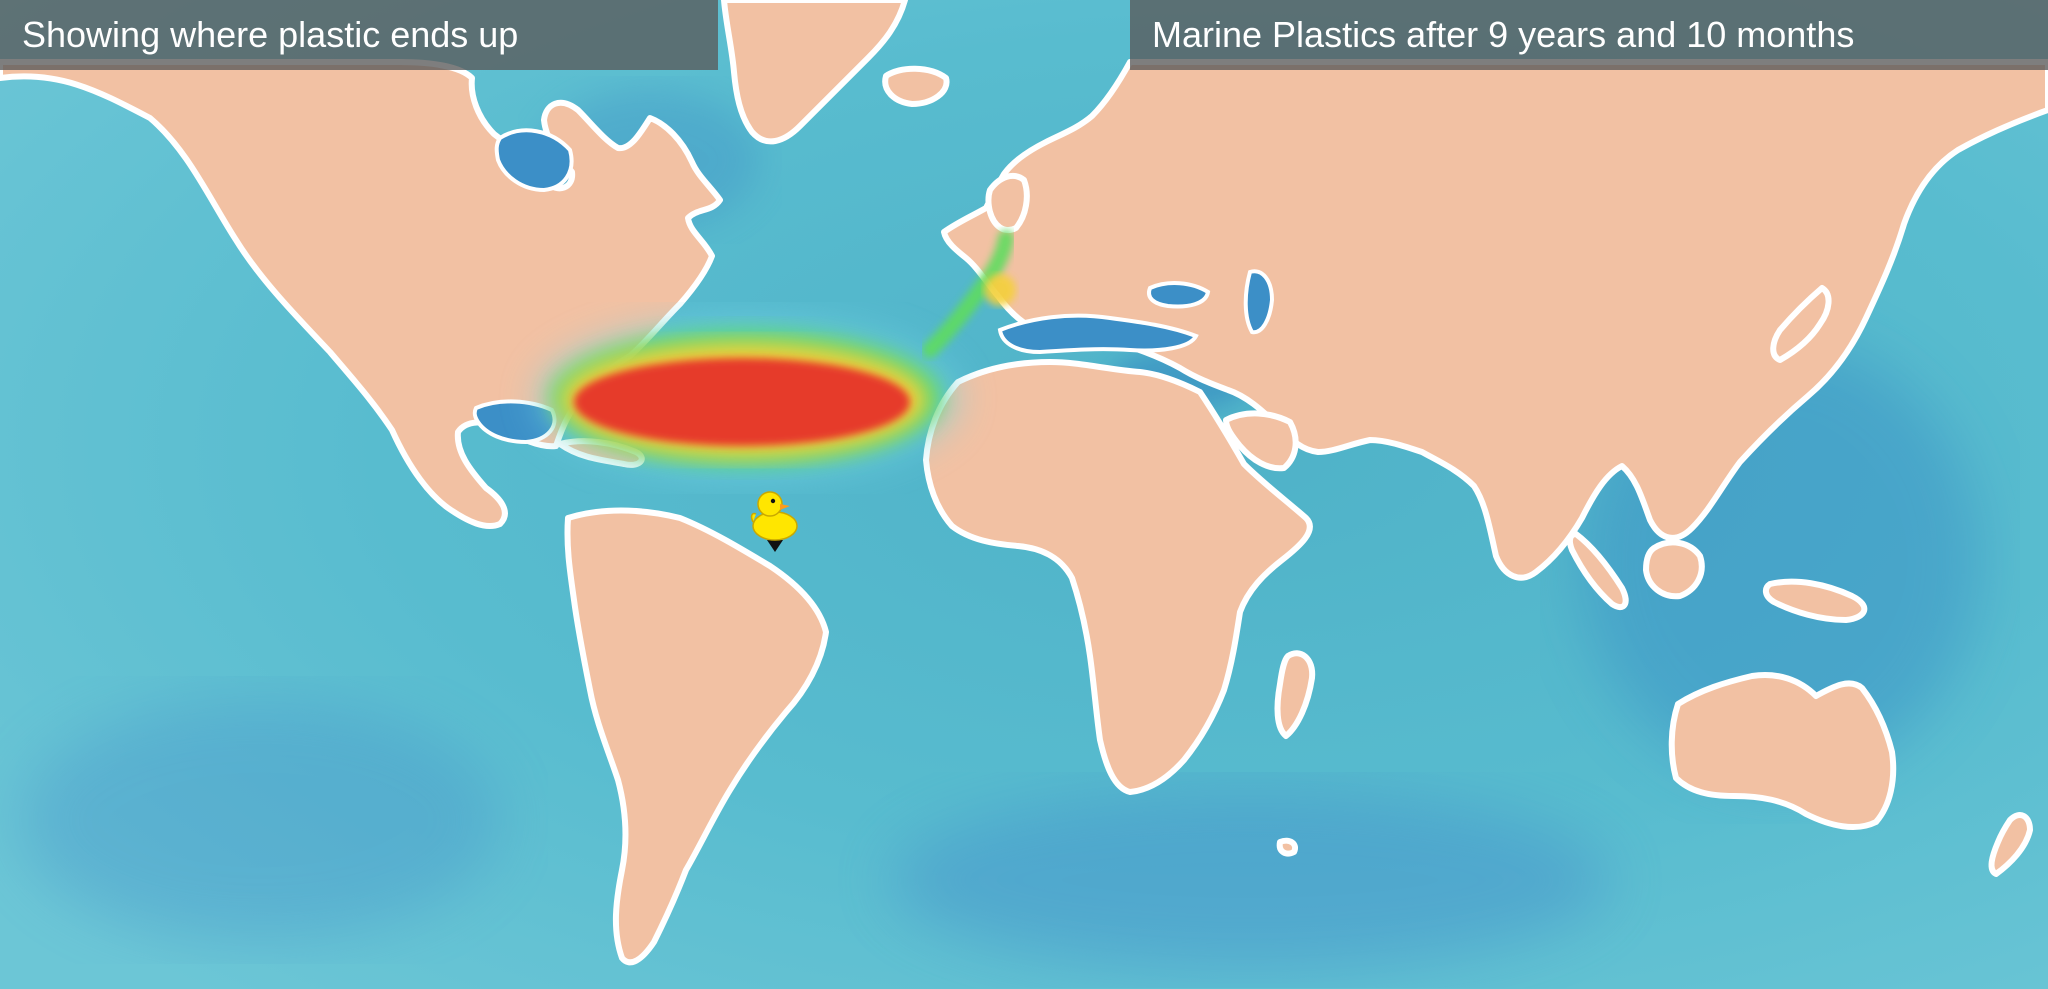 This screenshot has height=989, width=2048. What do you see at coordinates (1179, 295) in the screenshot?
I see `black-sea` at bounding box center [1179, 295].